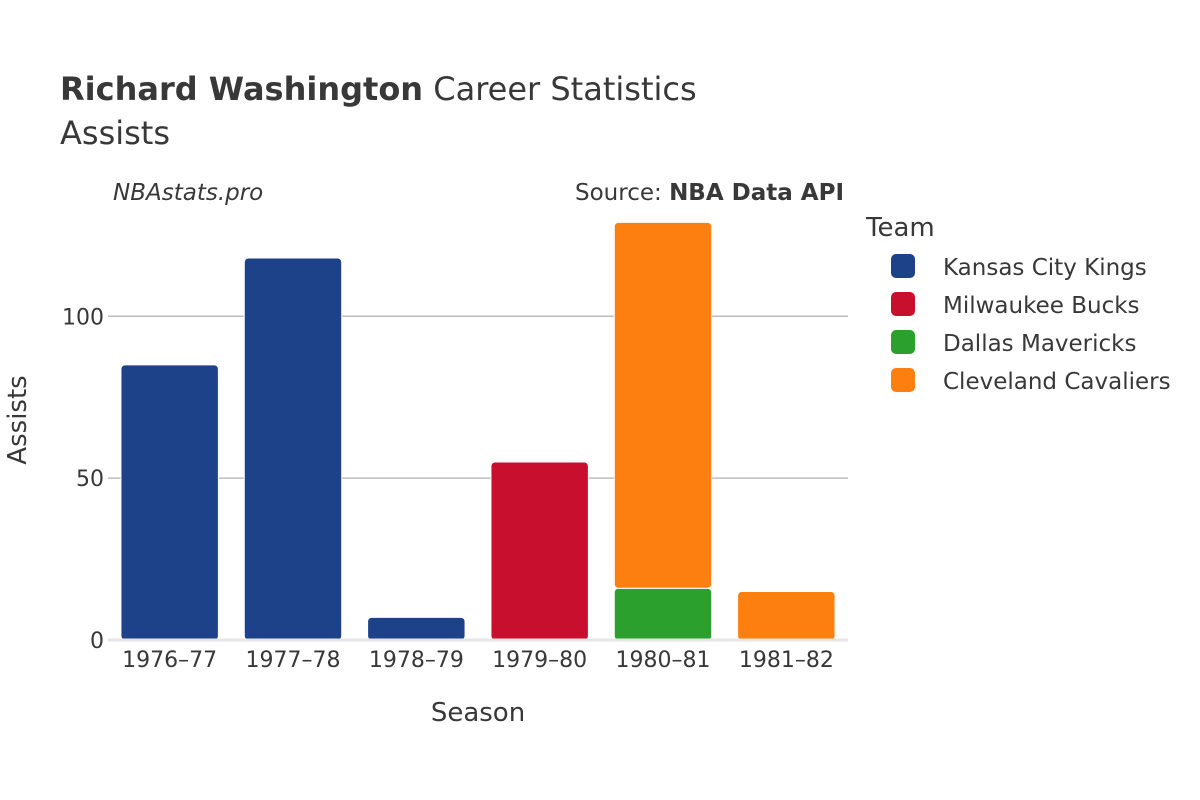 The width and height of the screenshot is (1200, 800). I want to click on y-tick-label: 100, so click(83, 317).